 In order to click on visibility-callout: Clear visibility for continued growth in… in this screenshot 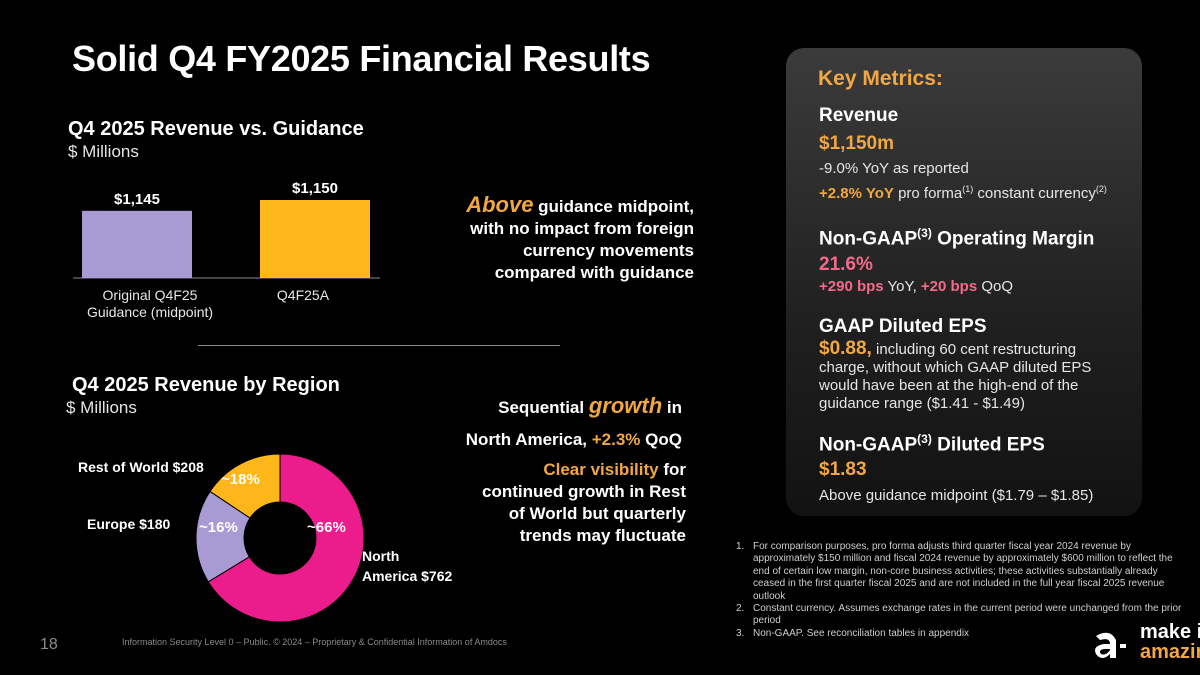, I will do `click(553, 503)`.